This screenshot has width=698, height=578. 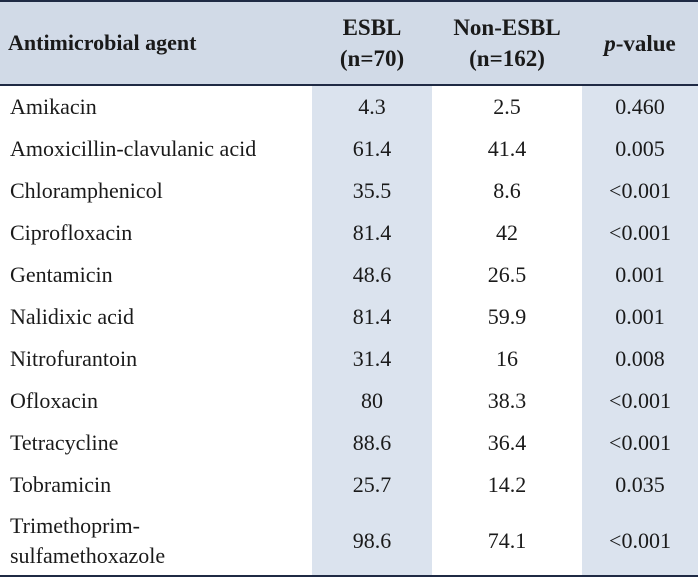 I want to click on agent-cell: Nalidixic acid, so click(x=72, y=316).